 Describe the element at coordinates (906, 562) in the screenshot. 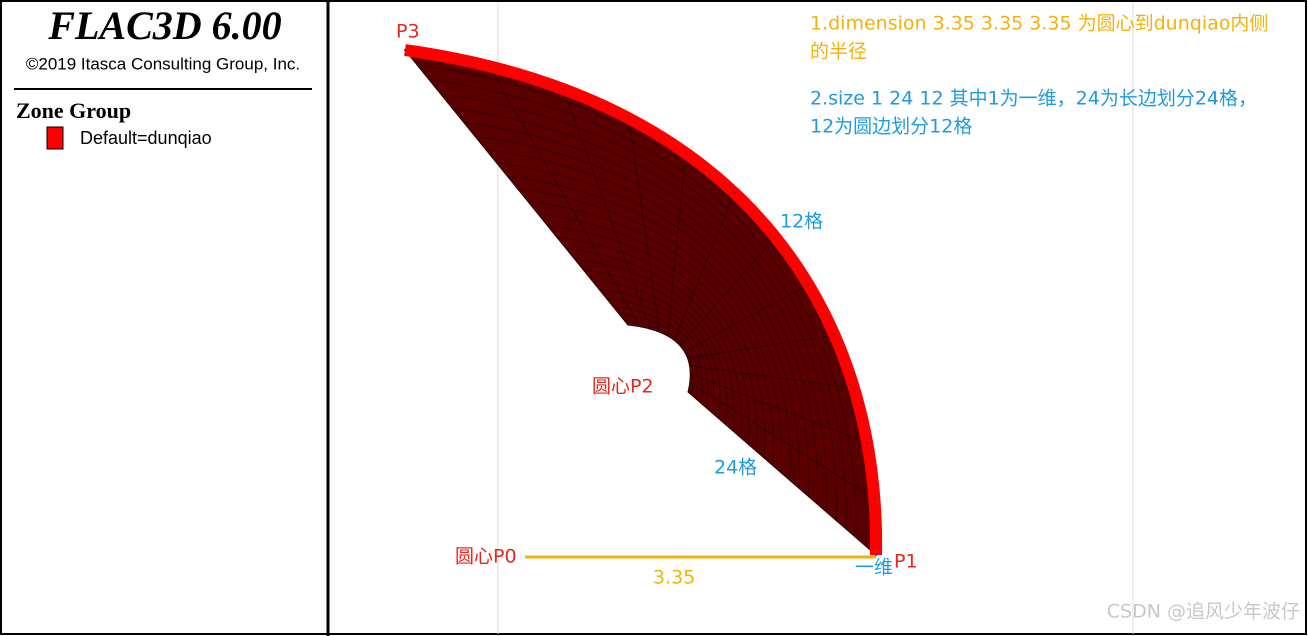

I see `point-label: P1` at that location.